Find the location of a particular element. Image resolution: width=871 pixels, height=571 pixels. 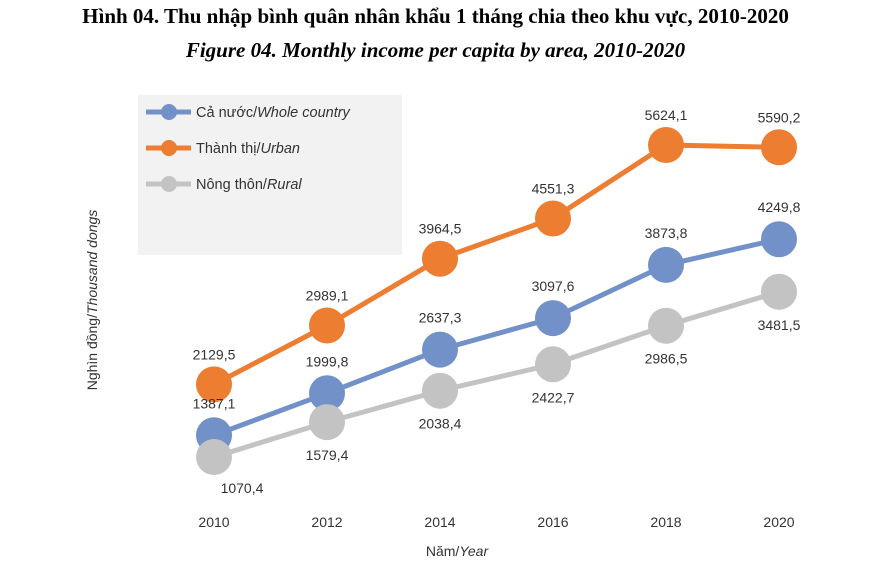

legend-marker-urban is located at coordinates (169, 148).